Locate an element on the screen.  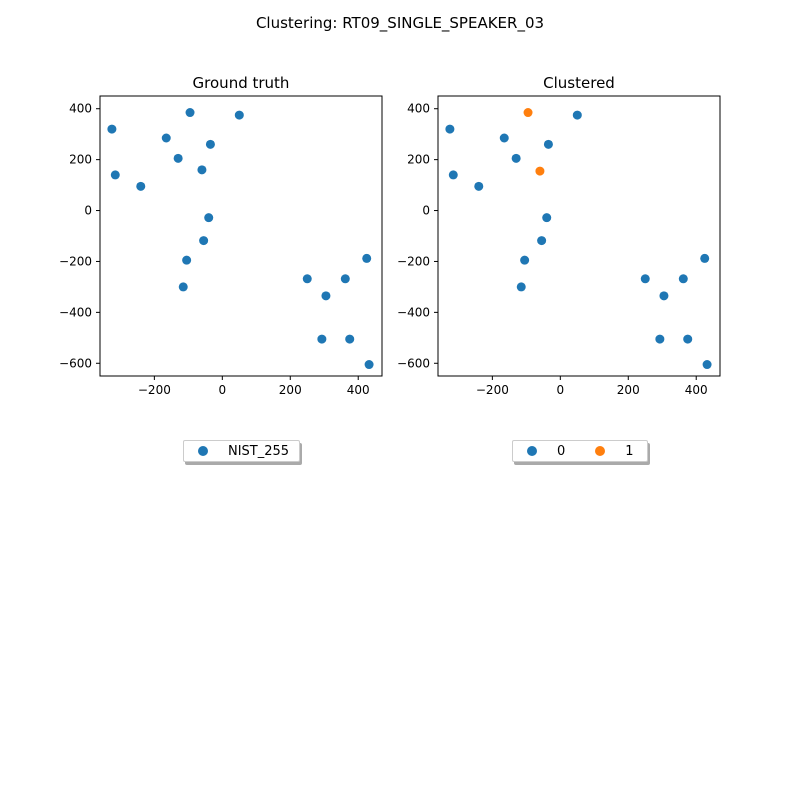
legend-ground-truth: NIST_255 is located at coordinates (241, 451).